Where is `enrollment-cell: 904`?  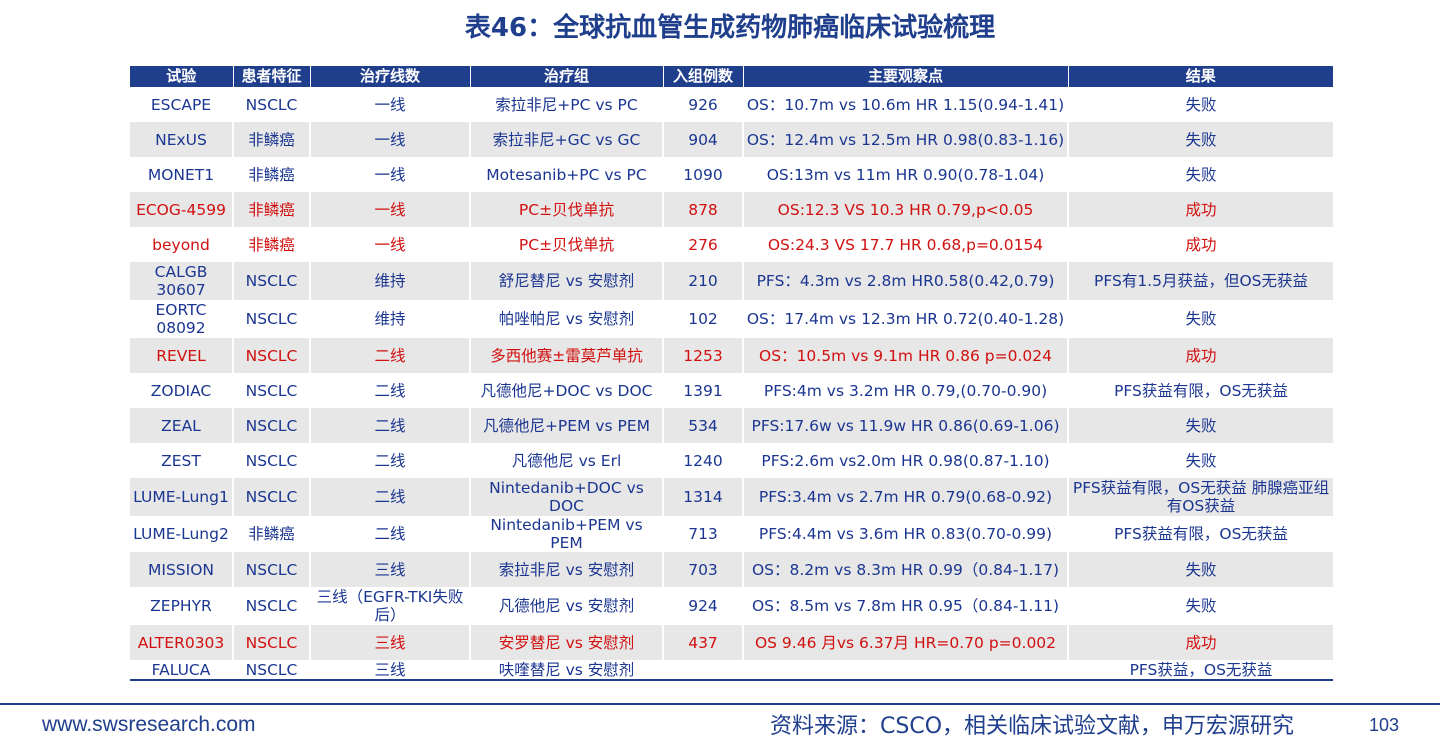
enrollment-cell: 904 is located at coordinates (702, 139).